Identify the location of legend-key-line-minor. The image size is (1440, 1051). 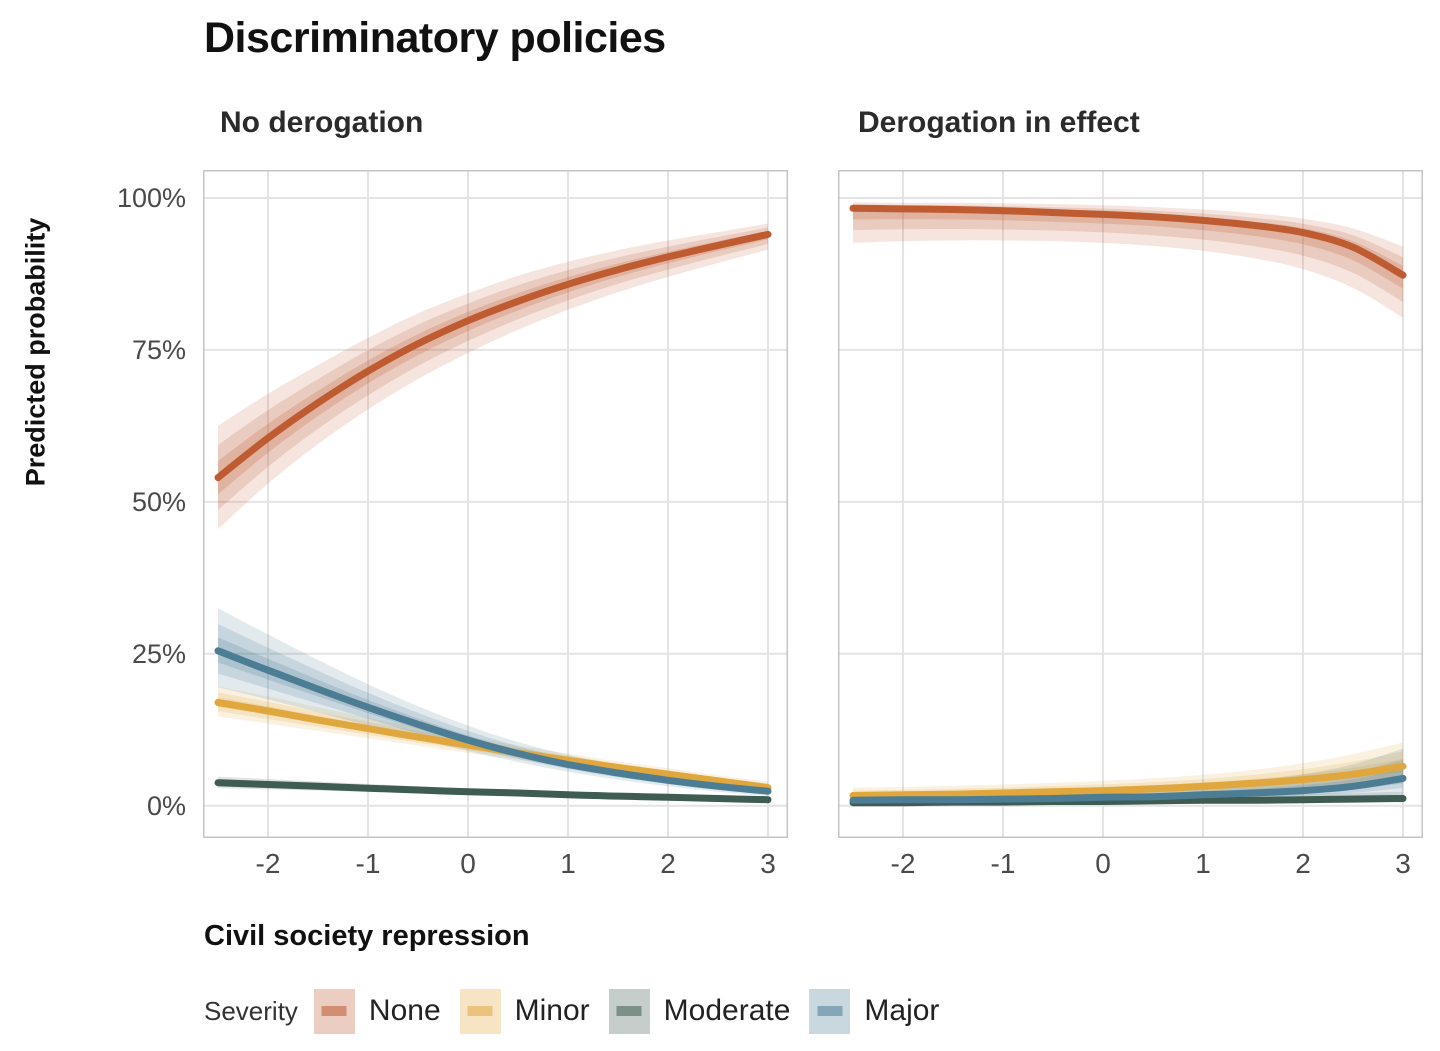
(480, 1011).